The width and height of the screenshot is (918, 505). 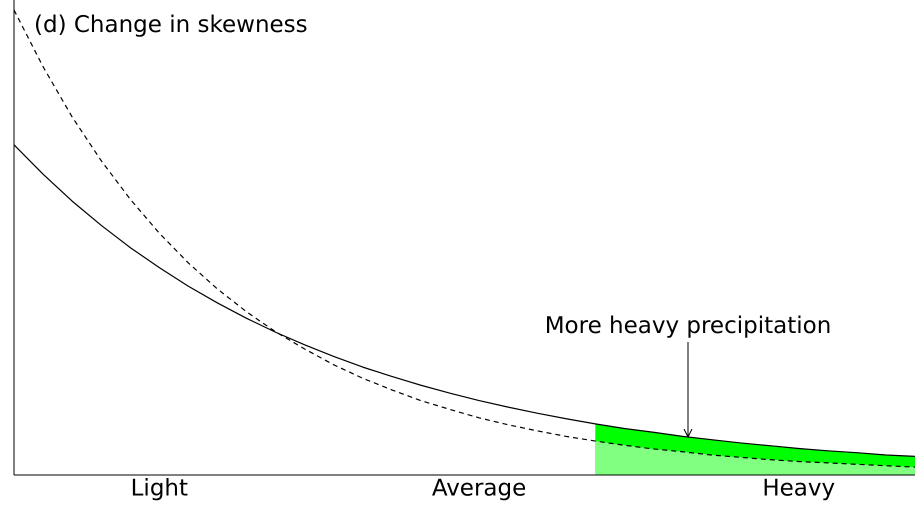 What do you see at coordinates (799, 488) in the screenshot?
I see `x-tick-label: Heavy` at bounding box center [799, 488].